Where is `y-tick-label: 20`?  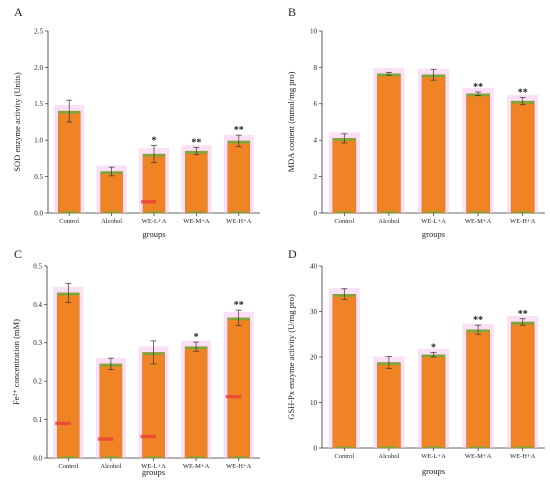 y-tick-label: 20 is located at coordinates (314, 357).